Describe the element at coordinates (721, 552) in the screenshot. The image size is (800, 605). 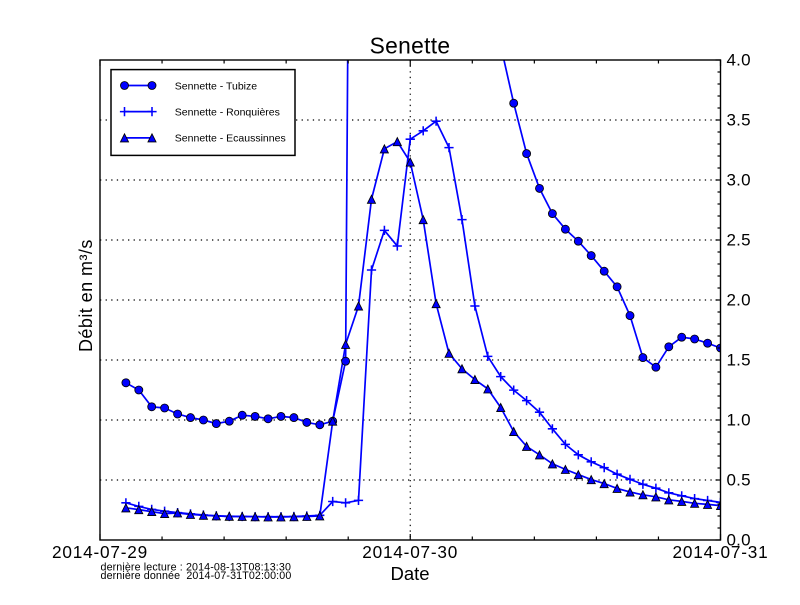
I see `svg-text: 2014-07-31` at that location.